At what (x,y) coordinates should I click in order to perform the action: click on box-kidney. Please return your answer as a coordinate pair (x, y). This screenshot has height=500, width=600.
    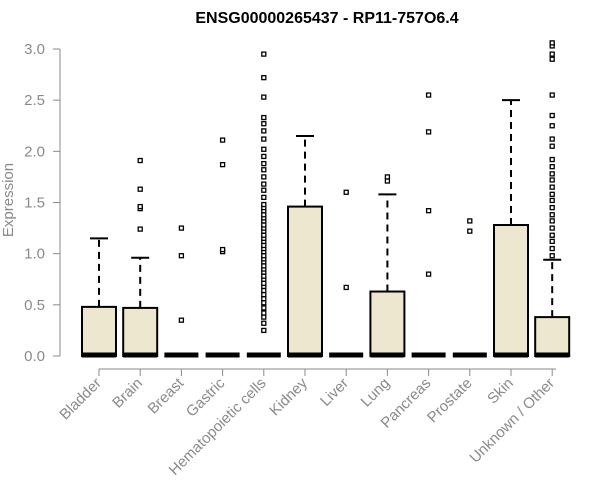
    Looking at the image, I should click on (305, 246).